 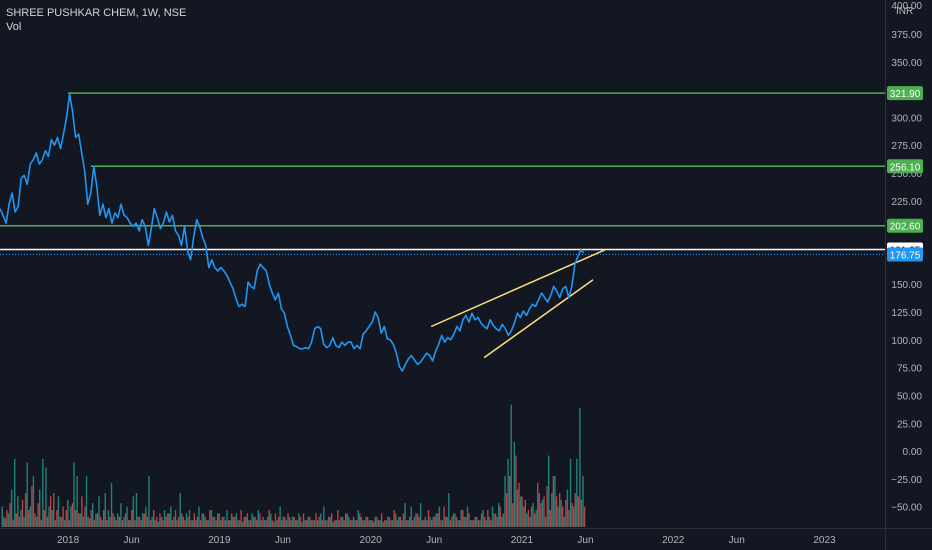 What do you see at coordinates (906, 6) in the screenshot?
I see `price-tick-label: 400.00` at bounding box center [906, 6].